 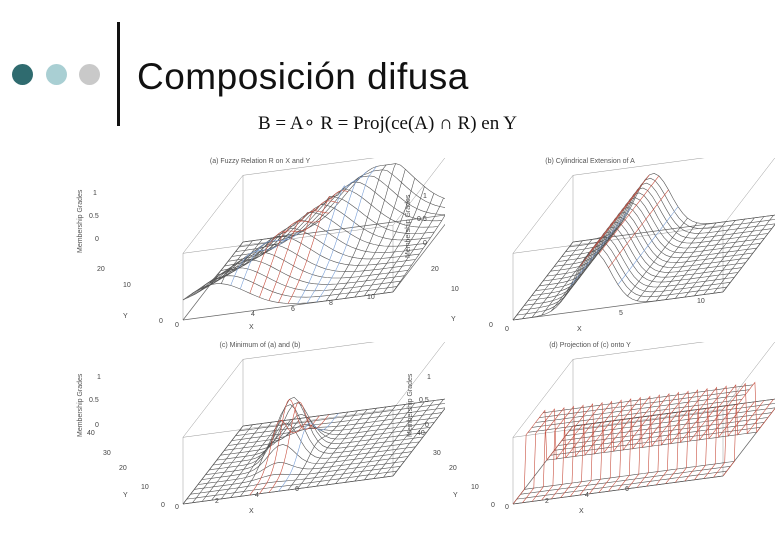 I want to click on slide-title: Composición difusa, so click(x=303, y=76).